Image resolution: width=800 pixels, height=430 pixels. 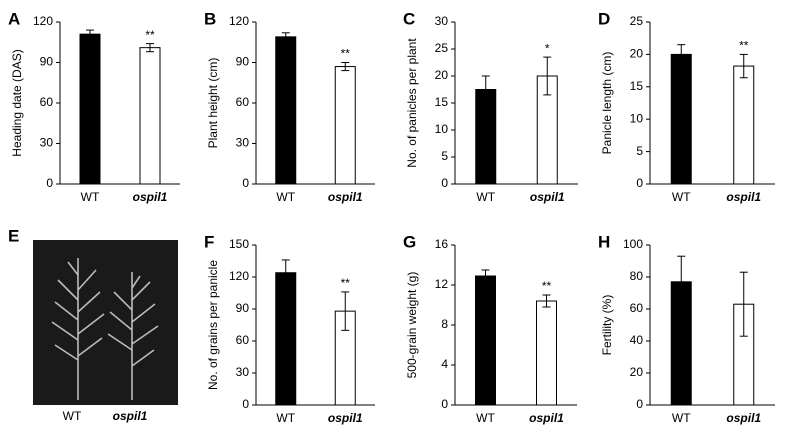 What do you see at coordinates (210, 18) in the screenshot?
I see `panel-label: B` at bounding box center [210, 18].